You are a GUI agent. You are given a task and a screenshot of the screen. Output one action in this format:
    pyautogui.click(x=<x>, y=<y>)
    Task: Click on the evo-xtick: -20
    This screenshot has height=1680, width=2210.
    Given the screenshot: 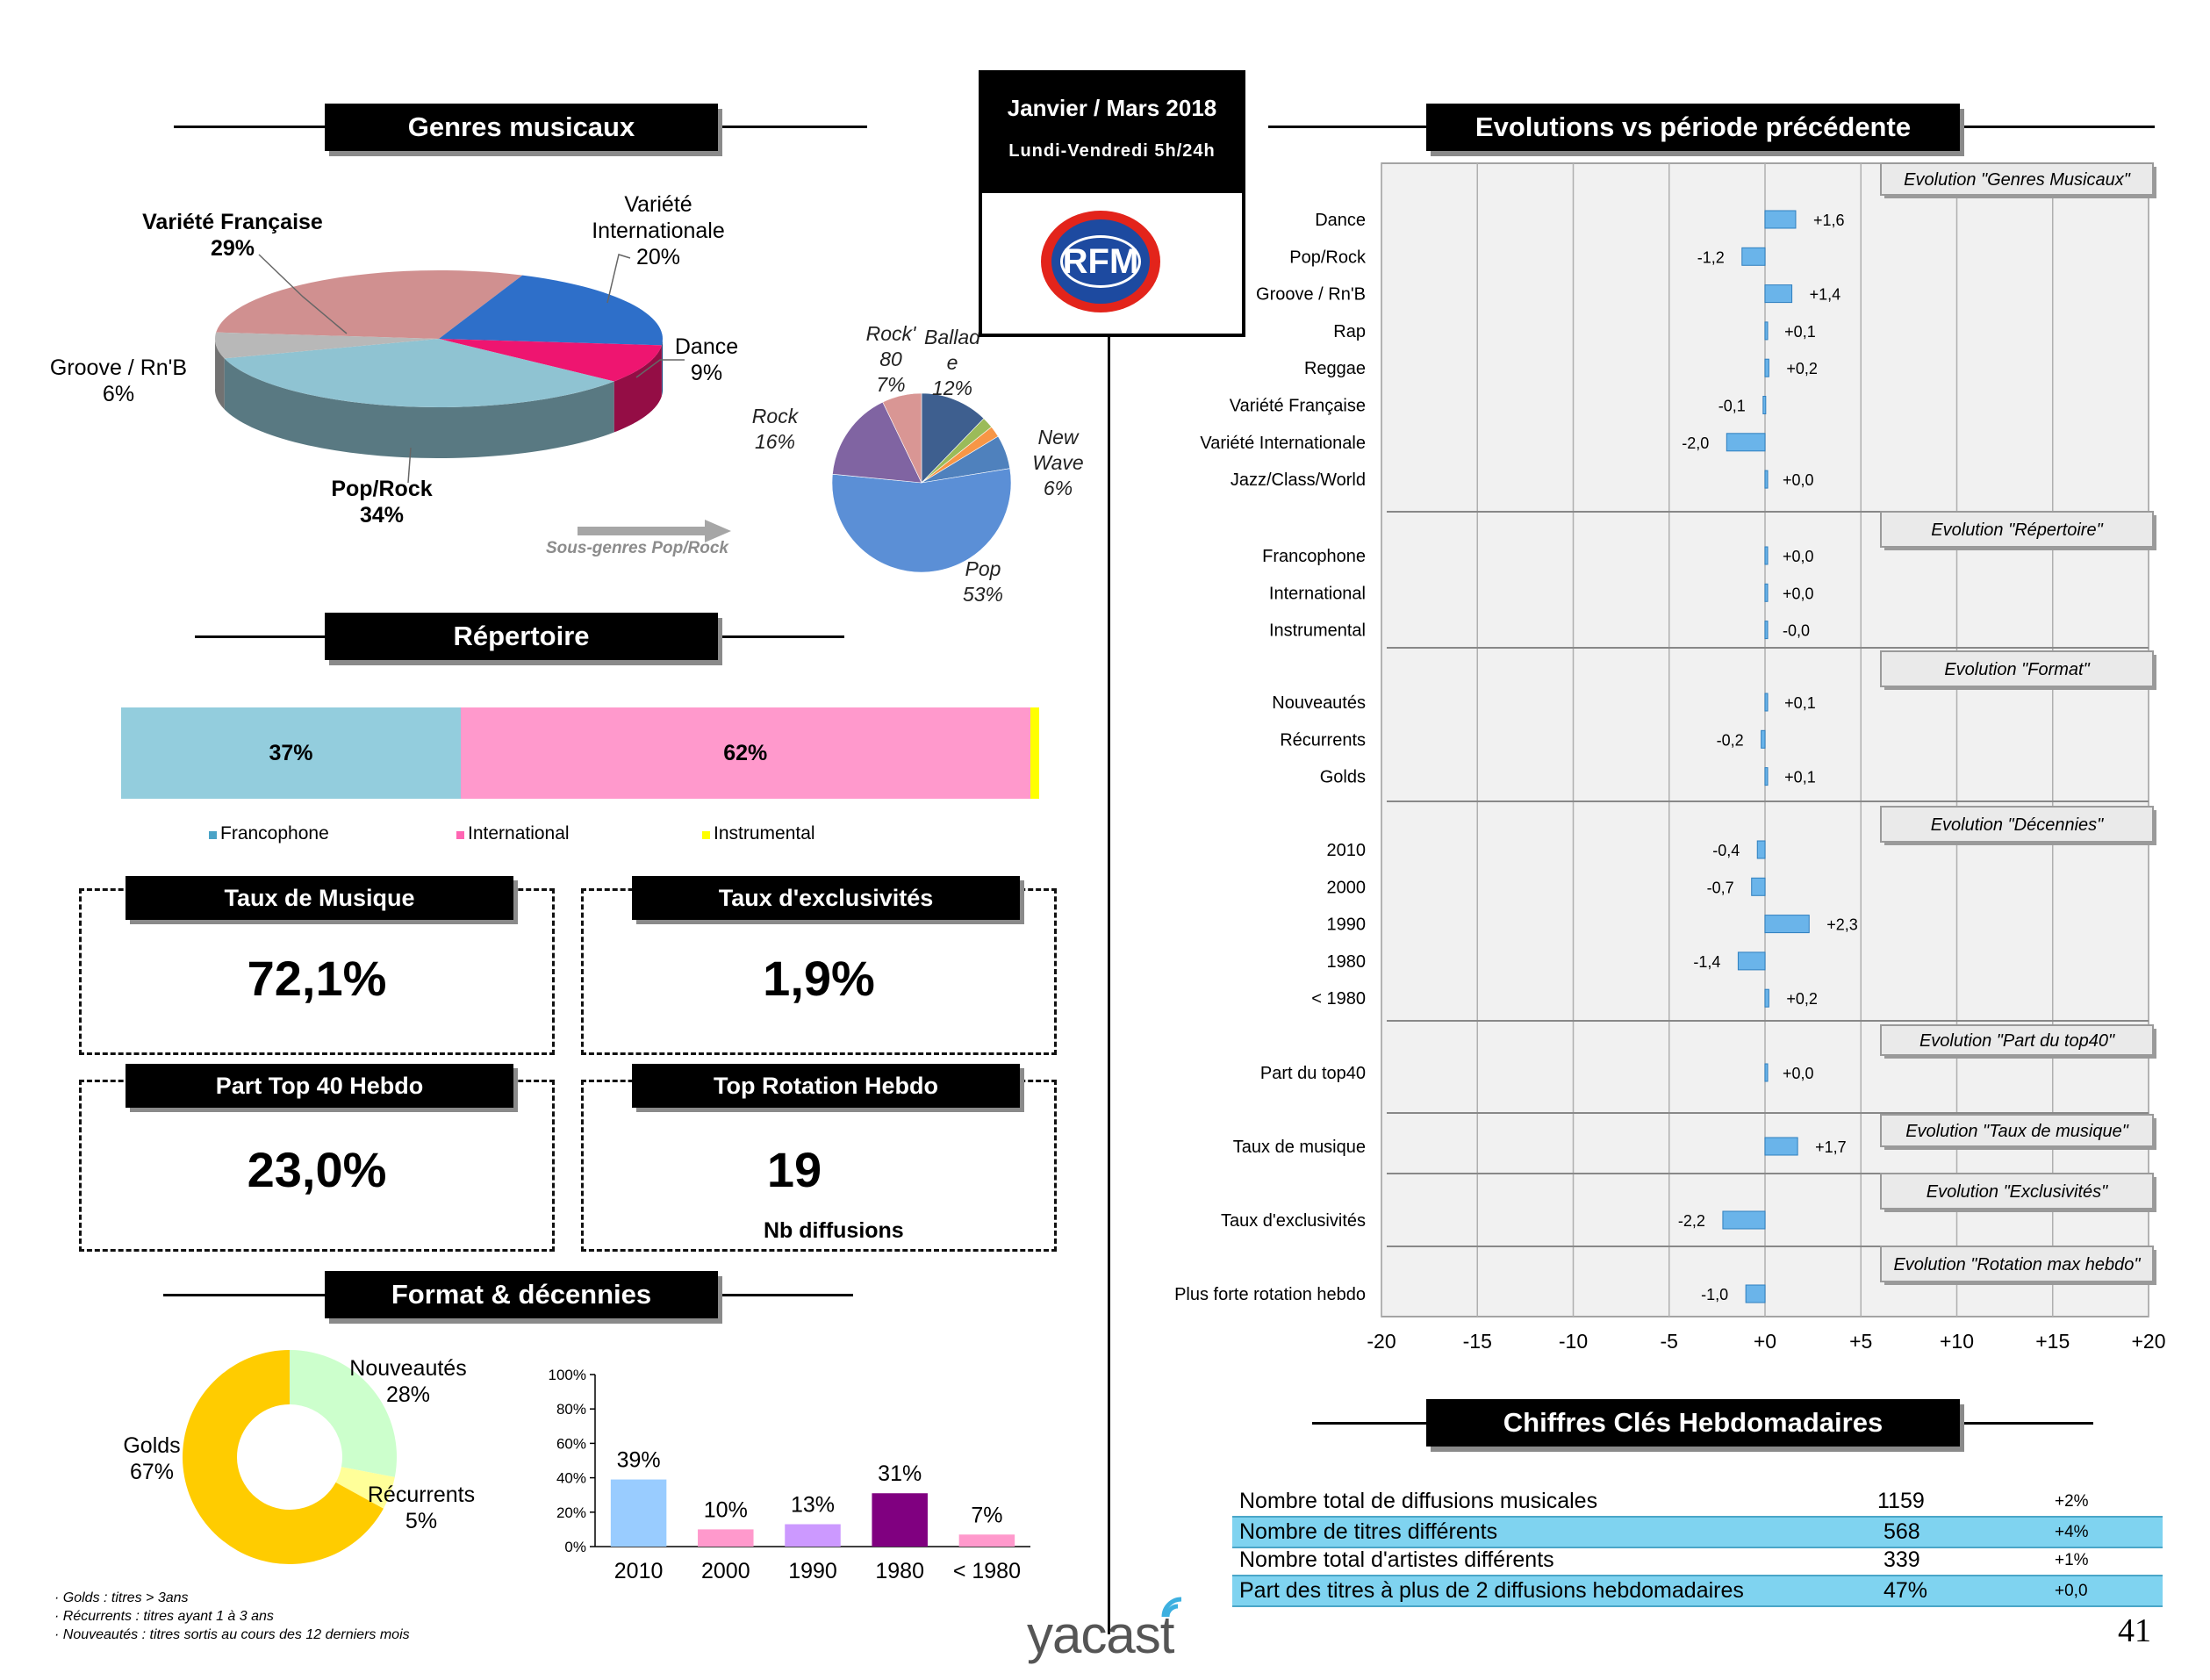 What is the action you would take?
    pyautogui.click(x=1381, y=1341)
    